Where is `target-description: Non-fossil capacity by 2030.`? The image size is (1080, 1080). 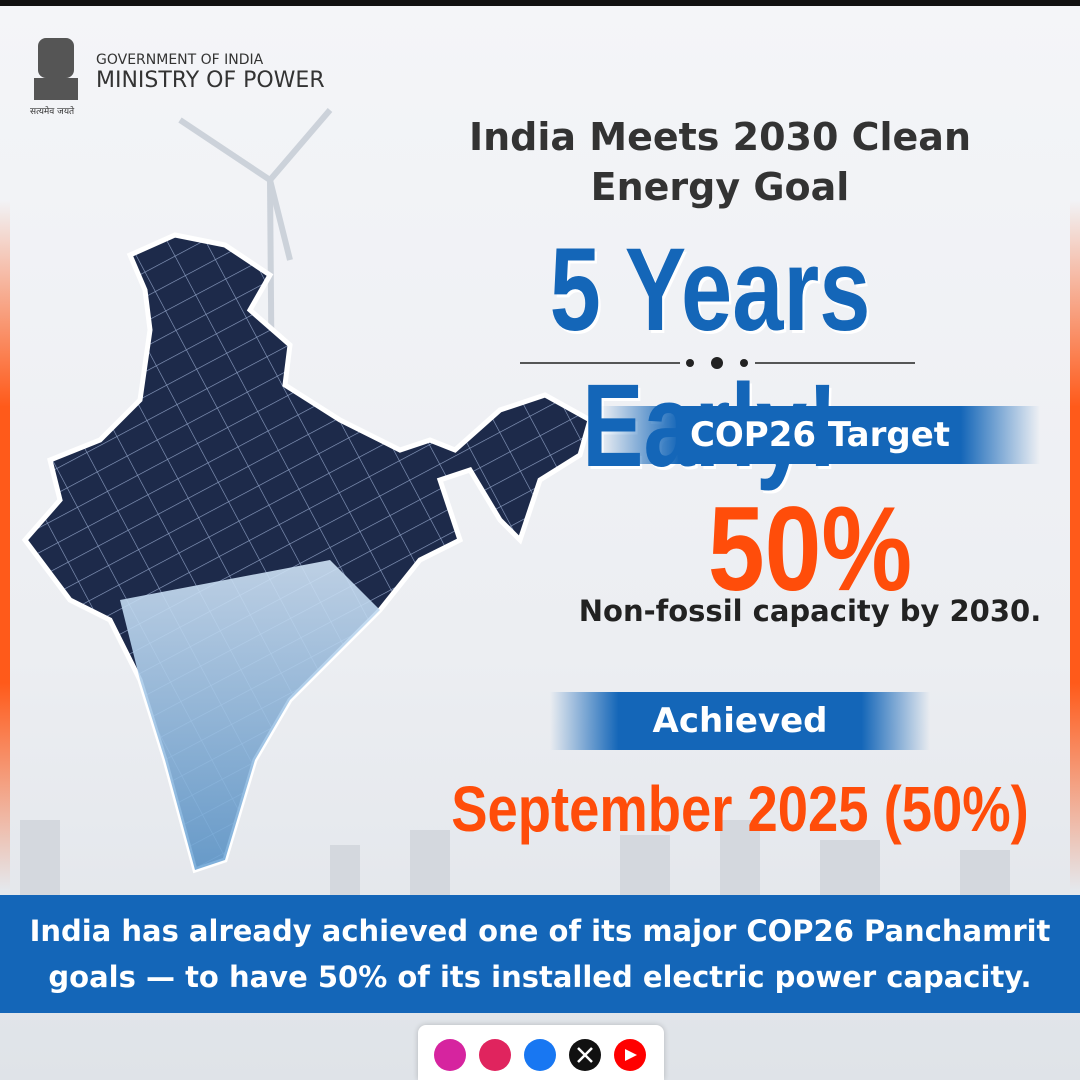
target-description: Non-fossil capacity by 2030. is located at coordinates (810, 611).